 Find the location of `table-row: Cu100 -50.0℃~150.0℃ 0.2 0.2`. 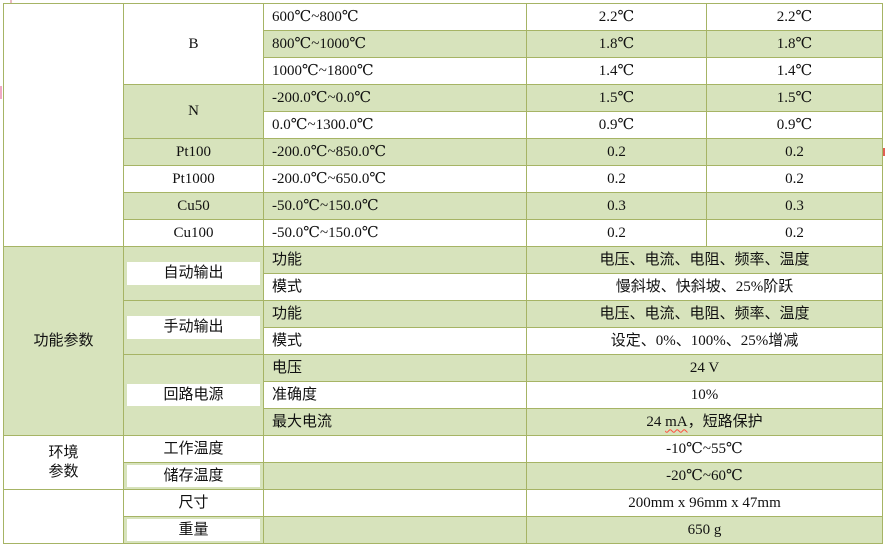

table-row: Cu100 -50.0℃~150.0℃ 0.2 0.2 is located at coordinates (443, 233).